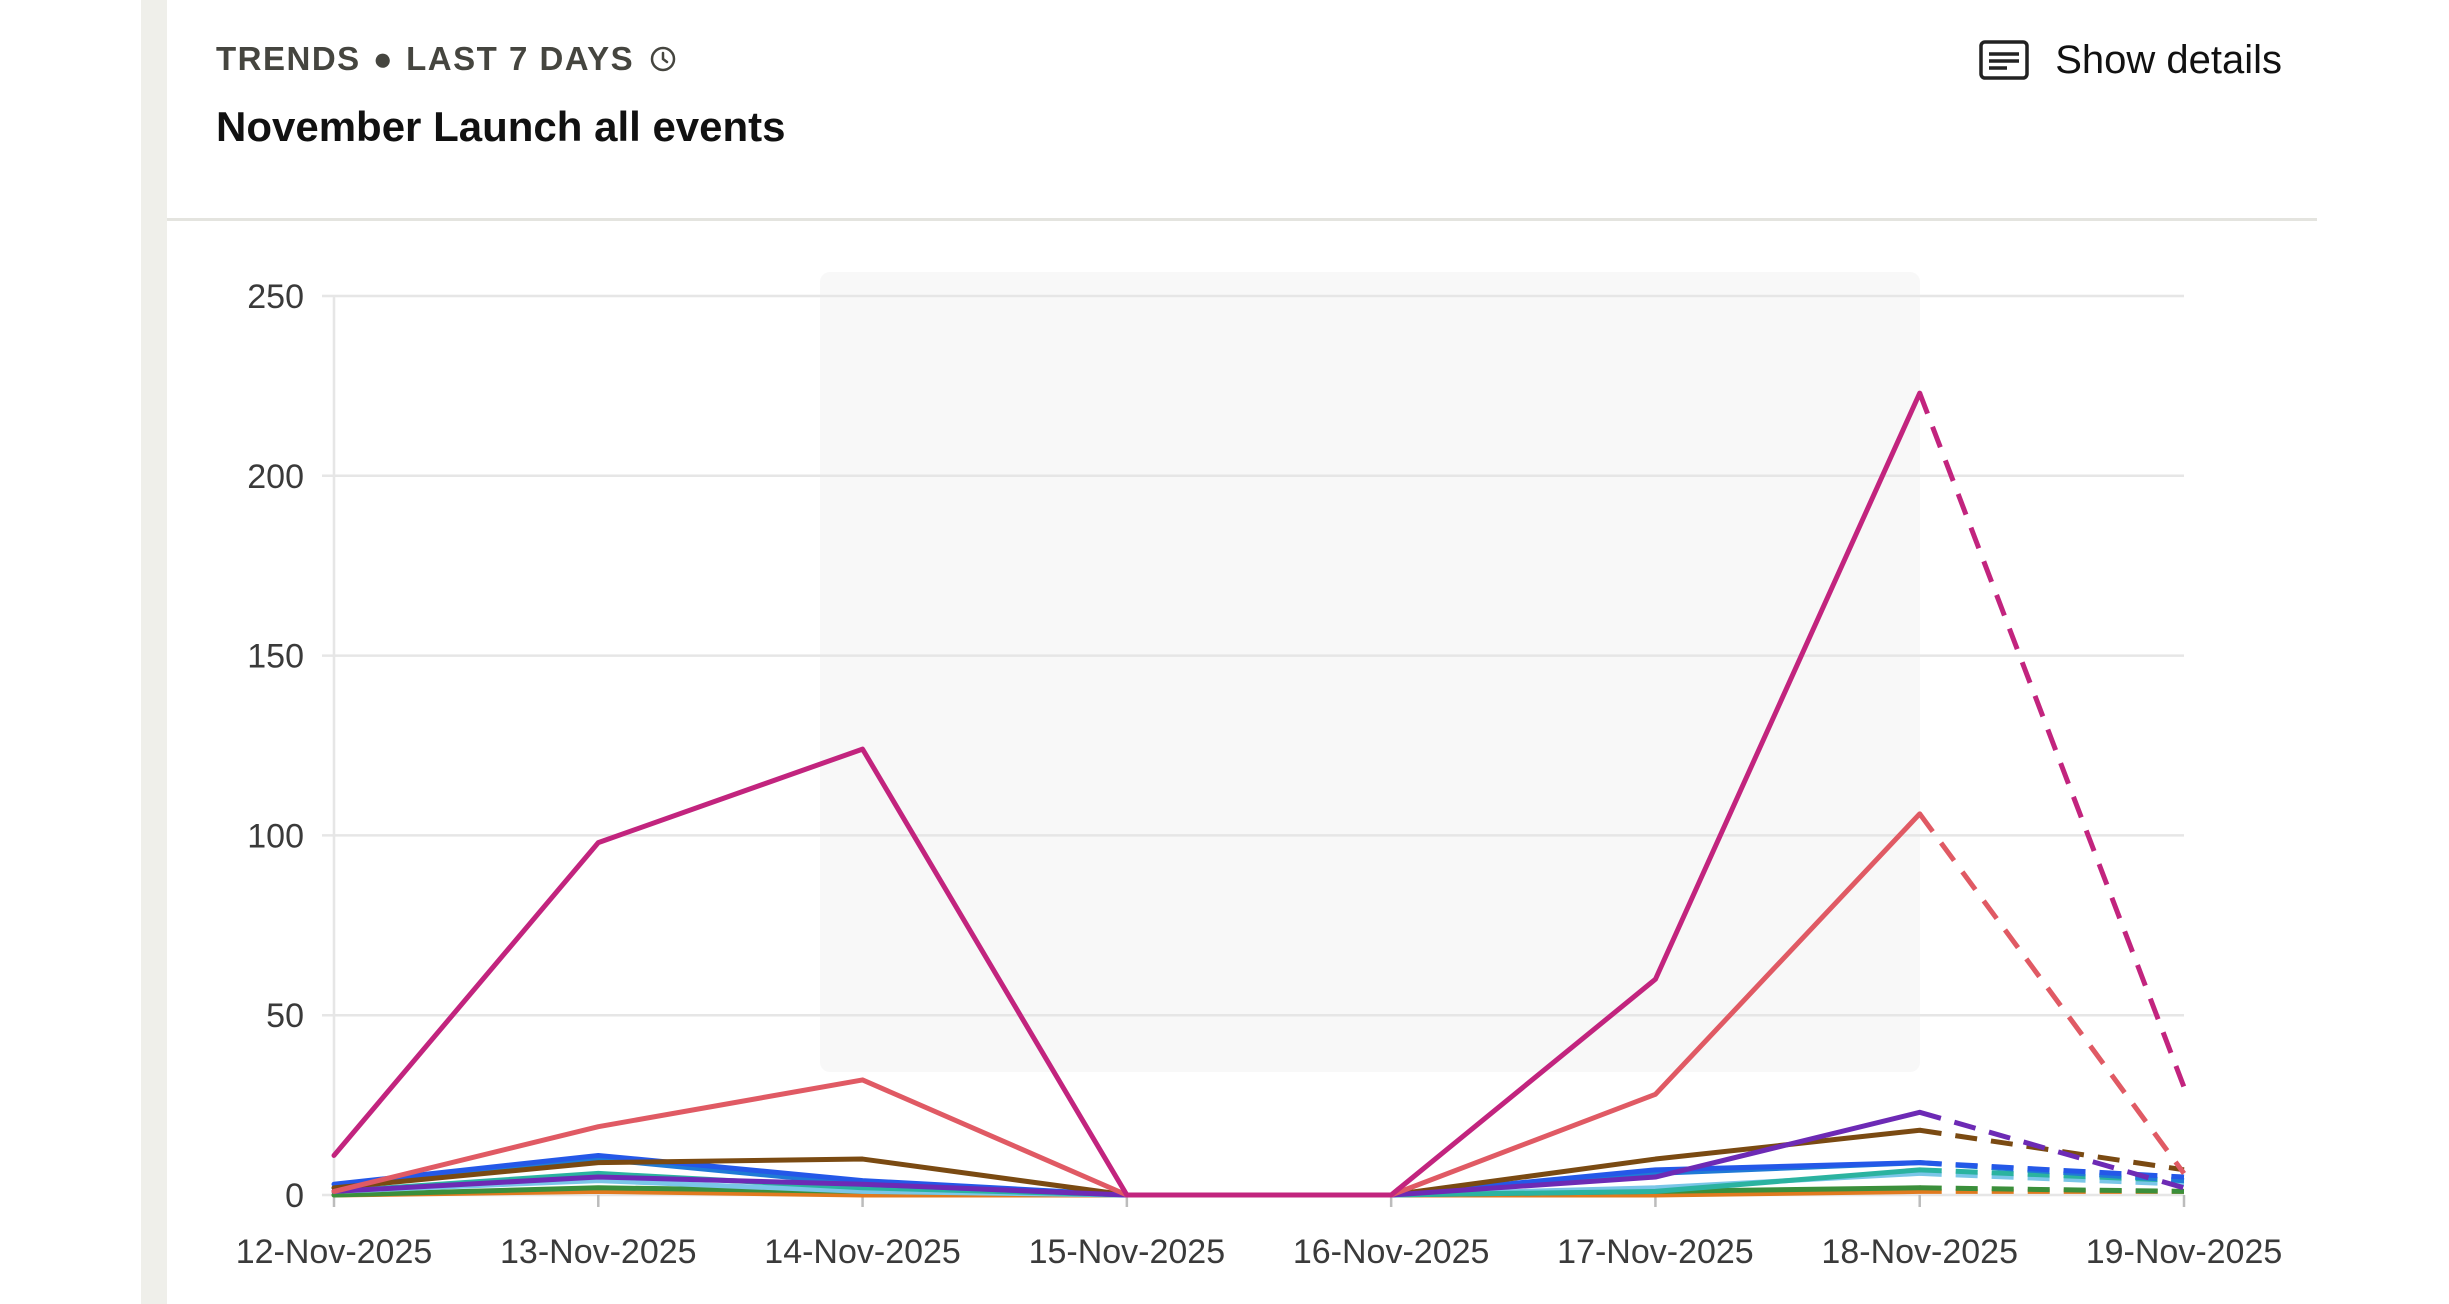 This screenshot has width=2449, height=1304. What do you see at coordinates (275, 657) in the screenshot?
I see `y-tick-label: 150` at bounding box center [275, 657].